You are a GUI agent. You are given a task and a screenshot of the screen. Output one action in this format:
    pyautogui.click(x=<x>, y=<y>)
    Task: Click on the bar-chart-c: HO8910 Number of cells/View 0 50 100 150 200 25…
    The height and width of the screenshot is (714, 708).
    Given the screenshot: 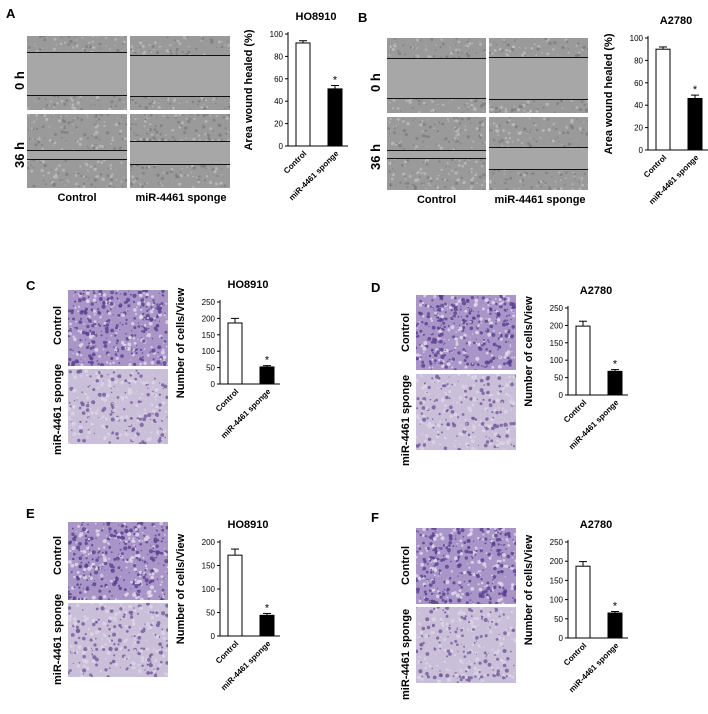 What is the action you would take?
    pyautogui.click(x=227, y=359)
    